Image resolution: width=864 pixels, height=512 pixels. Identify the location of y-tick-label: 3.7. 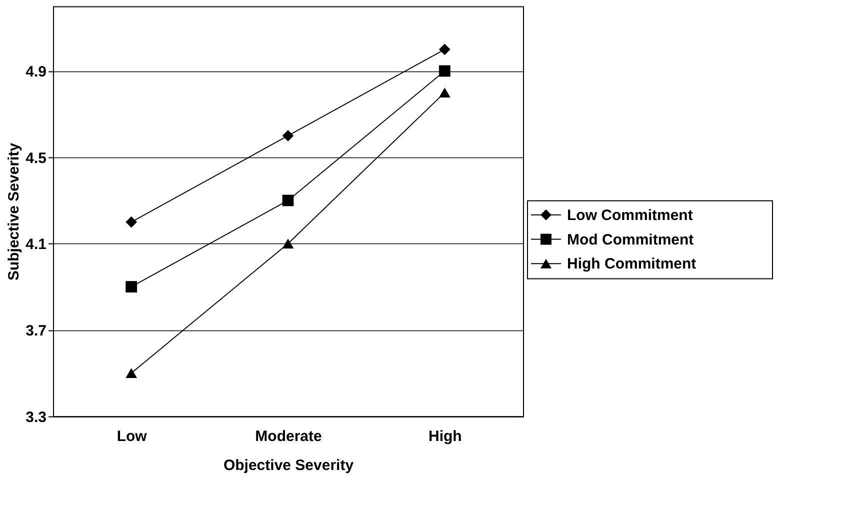
(36, 331).